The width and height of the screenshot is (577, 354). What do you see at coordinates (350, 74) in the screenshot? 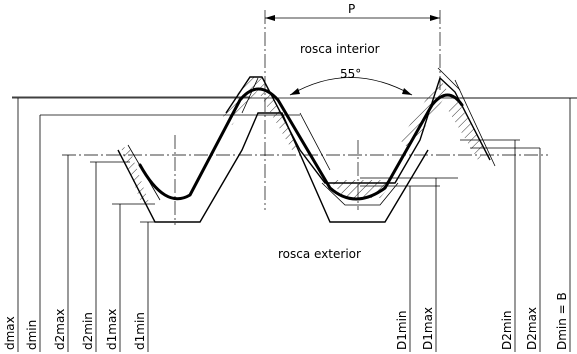
I see `angle-label: 55°` at bounding box center [350, 74].